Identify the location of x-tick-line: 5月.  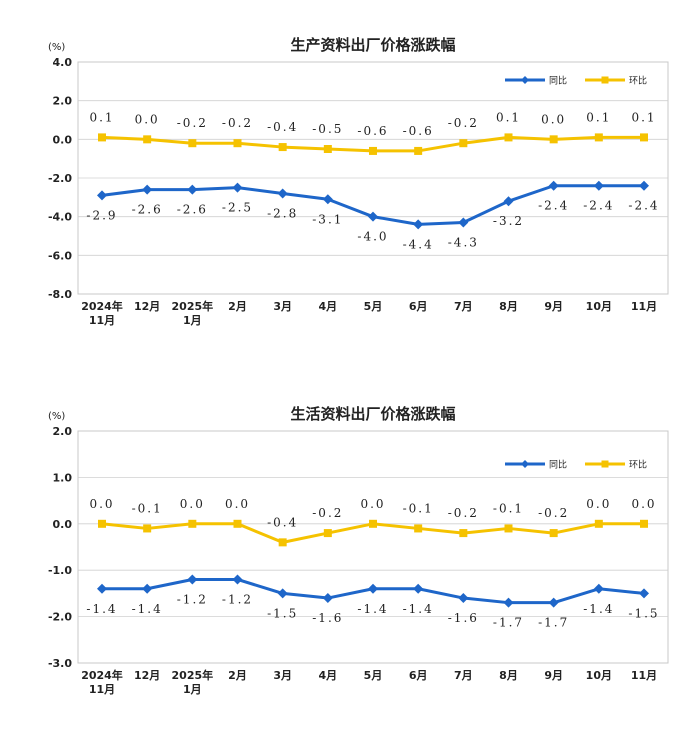
(373, 306).